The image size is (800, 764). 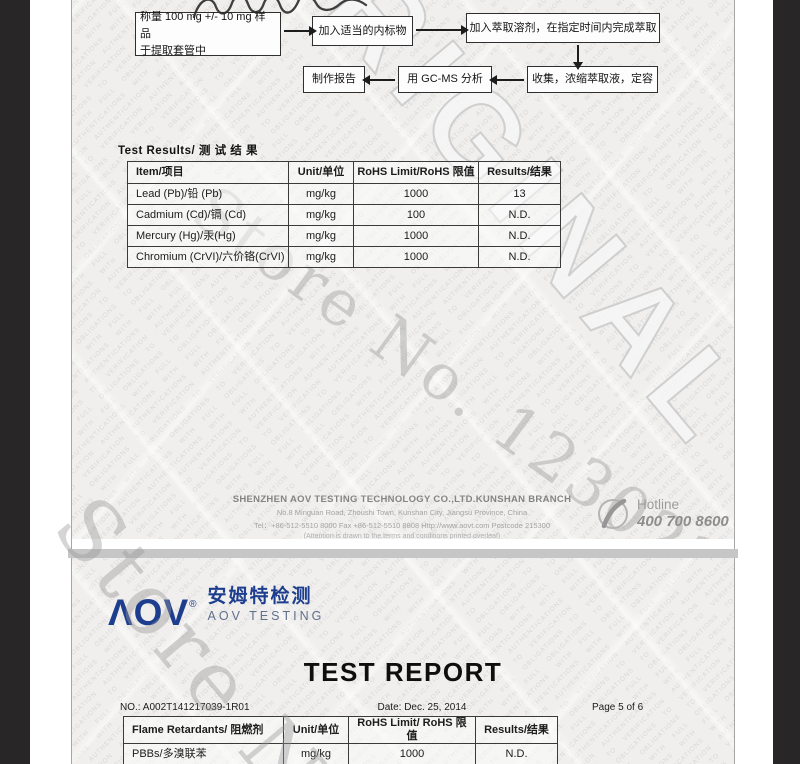 I want to click on flow-step-make-report: 制作报告, so click(x=334, y=79).